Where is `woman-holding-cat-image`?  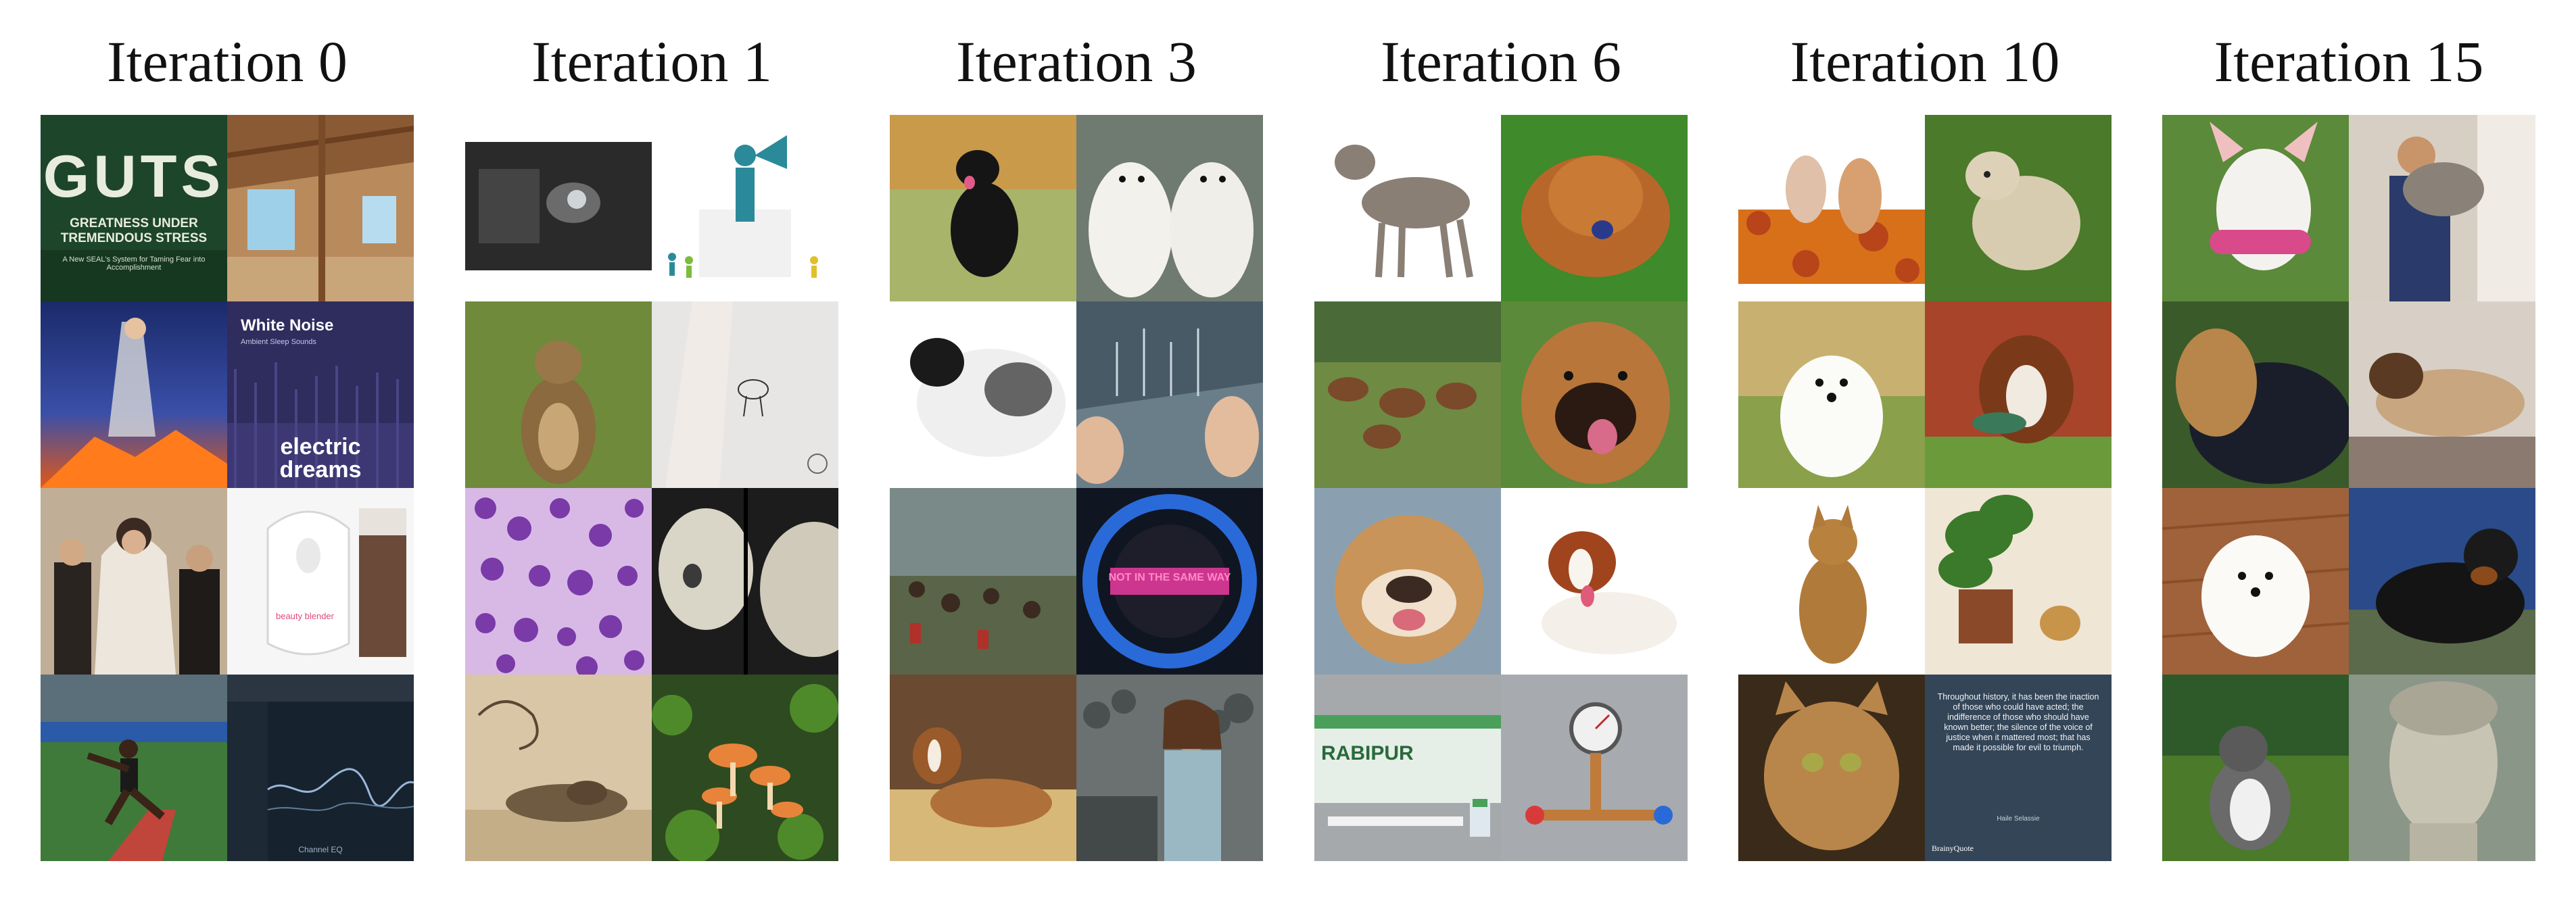 woman-holding-cat-image is located at coordinates (2442, 208).